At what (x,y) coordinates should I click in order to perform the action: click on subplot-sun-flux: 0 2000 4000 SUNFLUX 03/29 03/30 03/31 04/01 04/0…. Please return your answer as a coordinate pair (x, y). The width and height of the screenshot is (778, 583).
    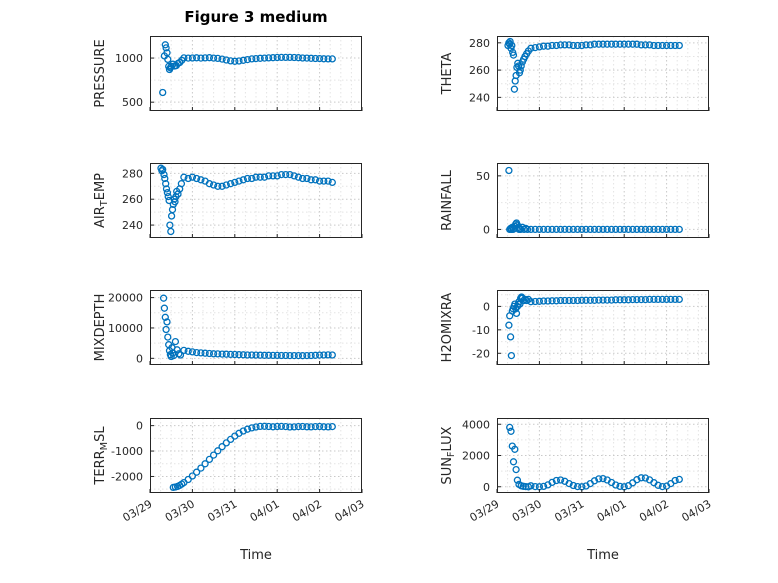
    Looking at the image, I should click on (577, 490).